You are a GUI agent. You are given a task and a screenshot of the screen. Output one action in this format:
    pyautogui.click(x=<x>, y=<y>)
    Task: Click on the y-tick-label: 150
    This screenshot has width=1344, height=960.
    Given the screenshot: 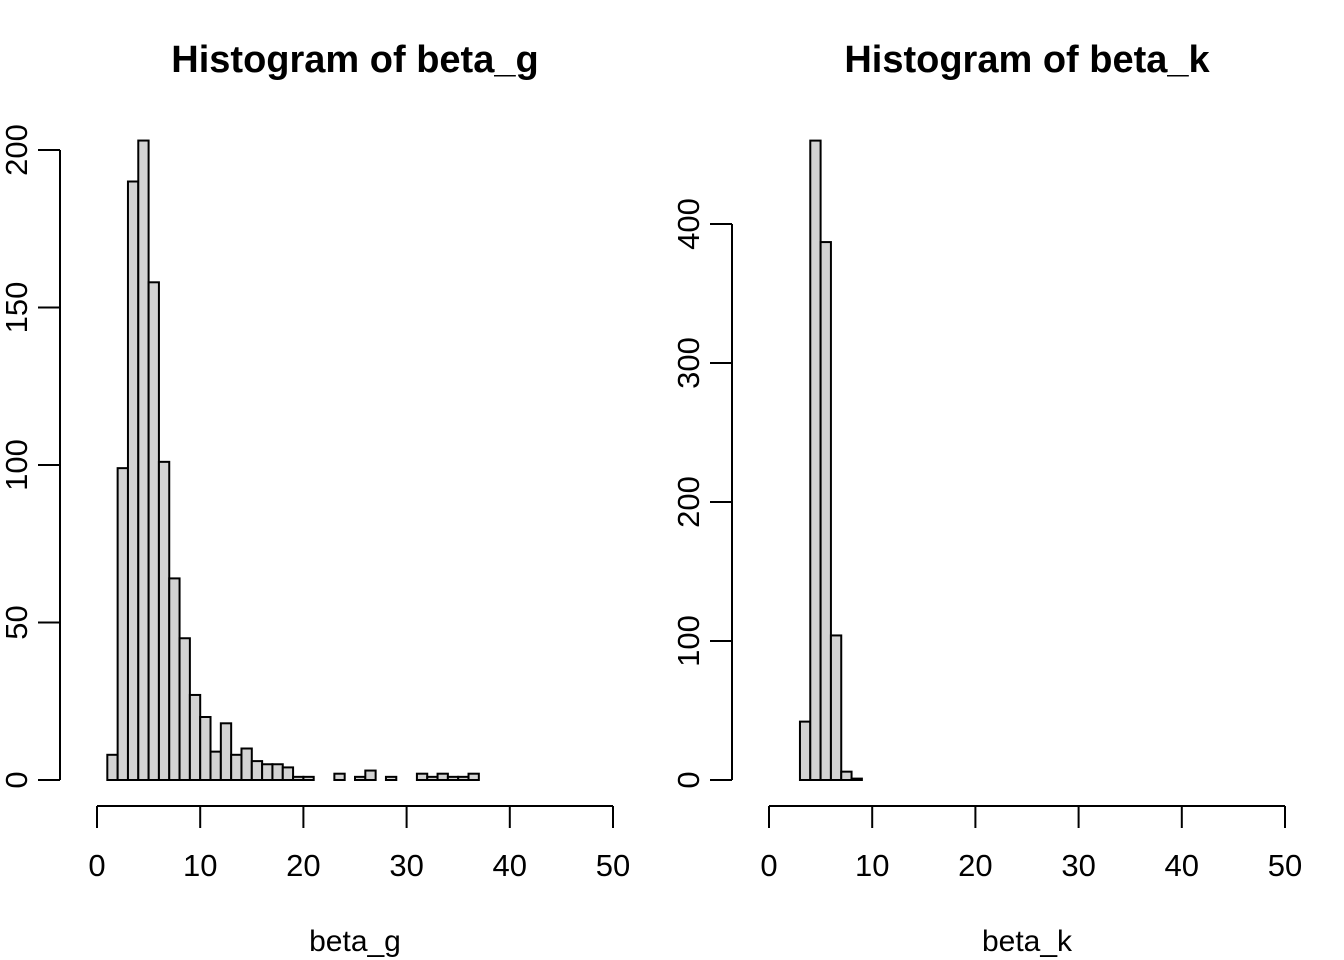 What is the action you would take?
    pyautogui.click(x=17, y=308)
    